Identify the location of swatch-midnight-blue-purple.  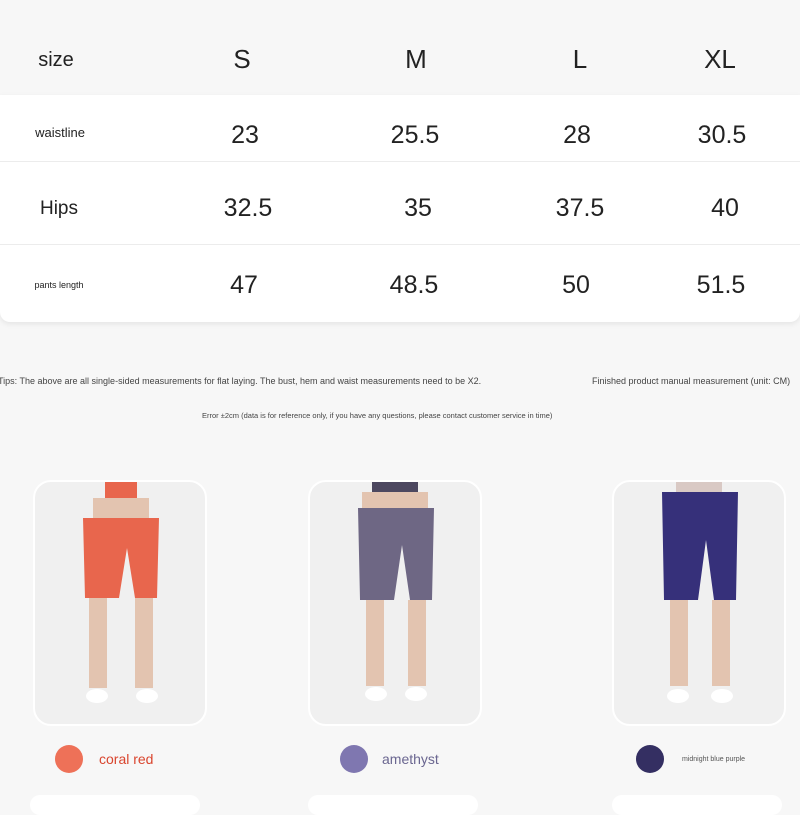
(650, 759).